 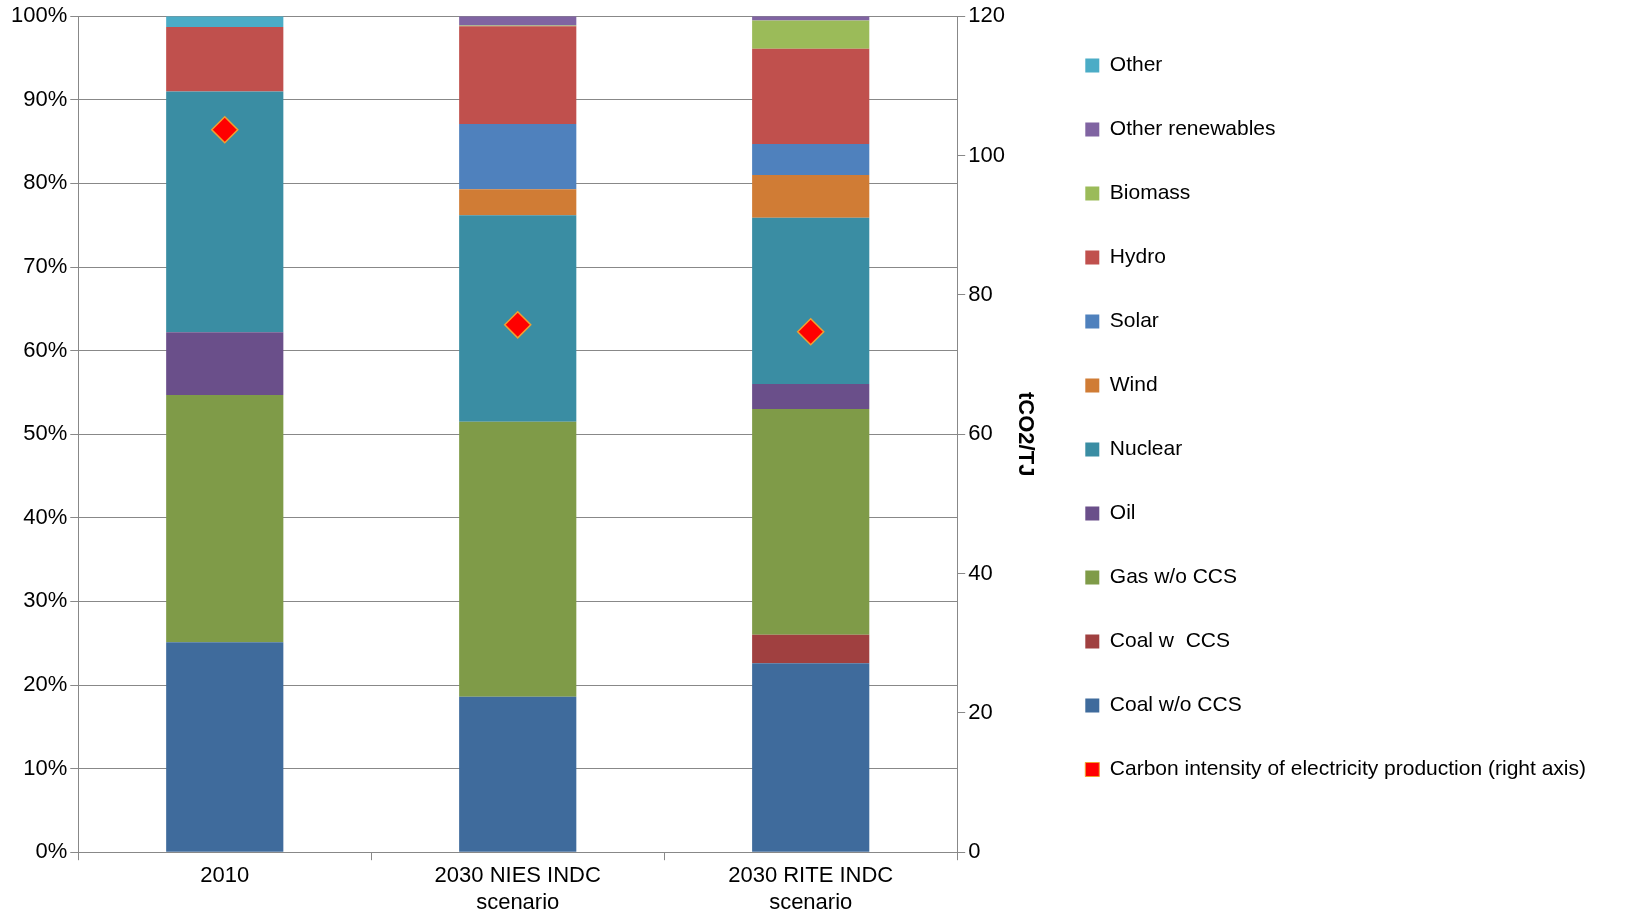 What do you see at coordinates (1137, 256) in the screenshot?
I see `legend-label: Hydro` at bounding box center [1137, 256].